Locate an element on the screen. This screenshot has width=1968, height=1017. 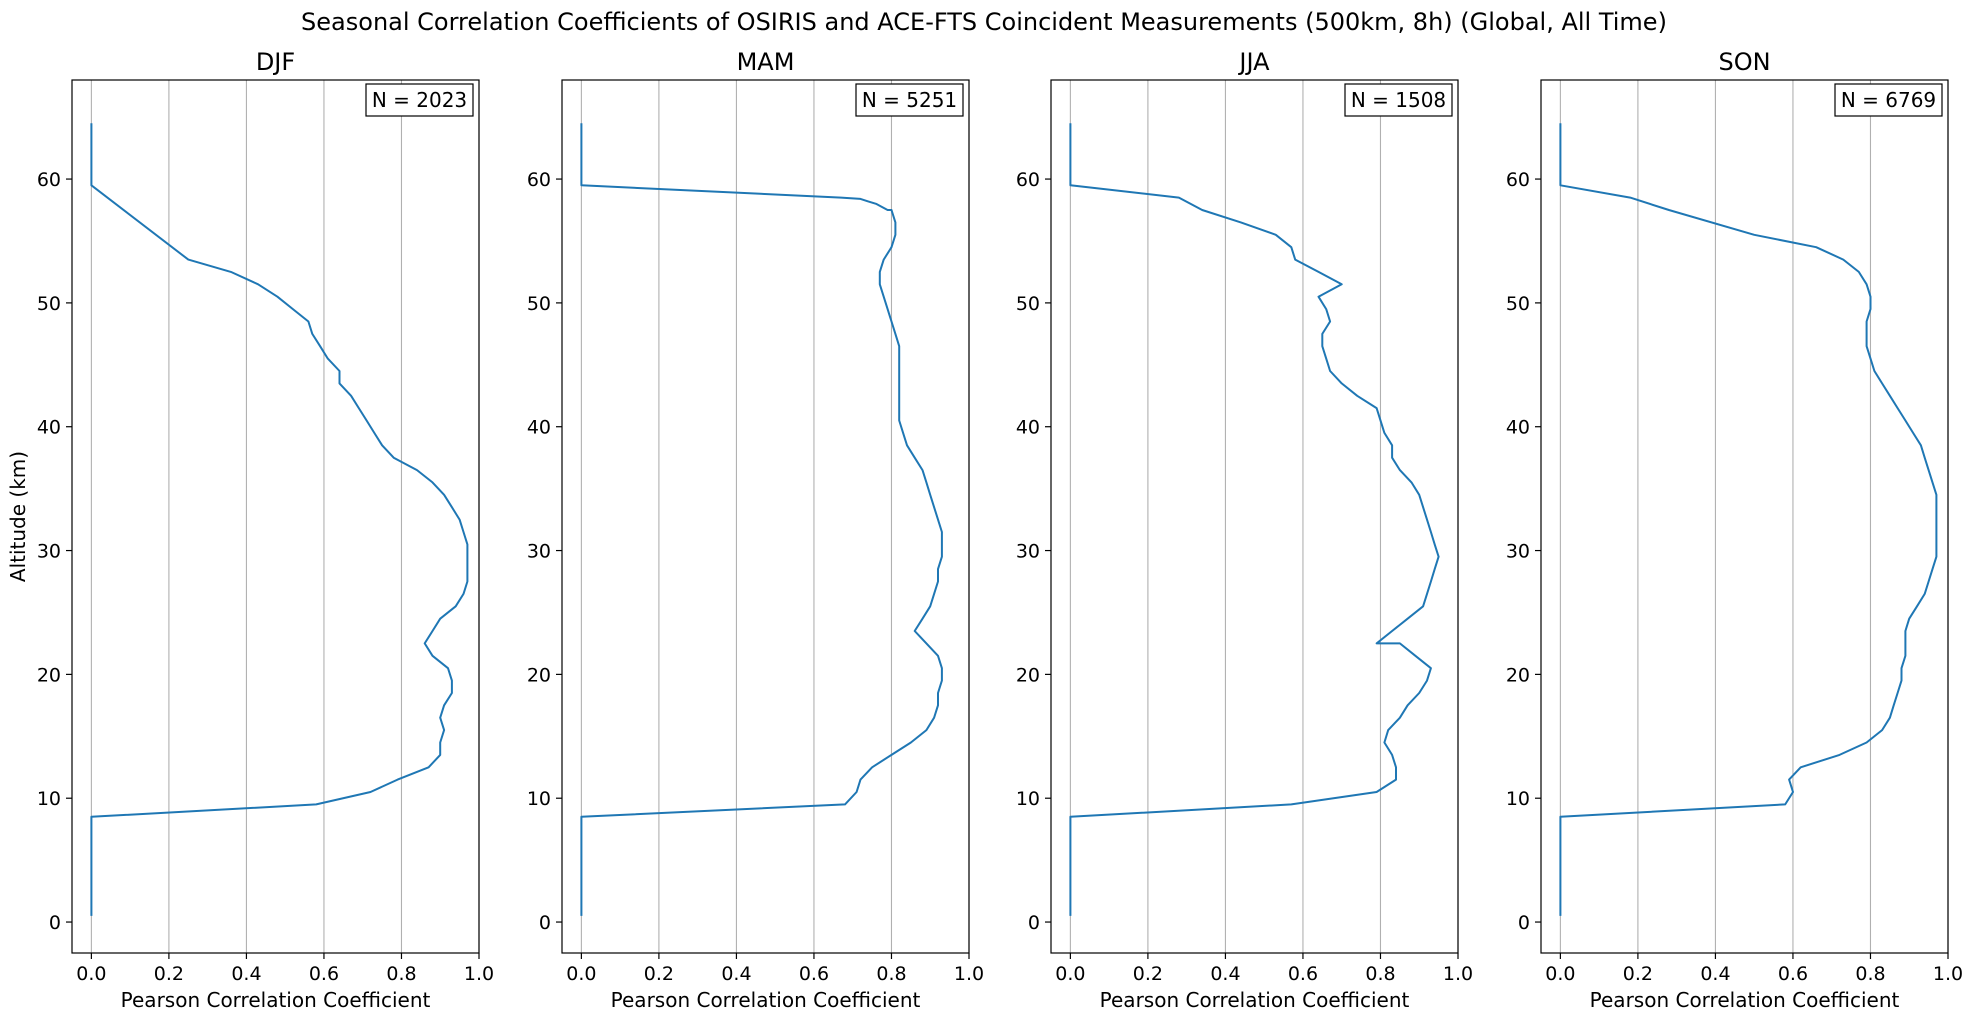
panel-title: JJA is located at coordinates (1253, 62).